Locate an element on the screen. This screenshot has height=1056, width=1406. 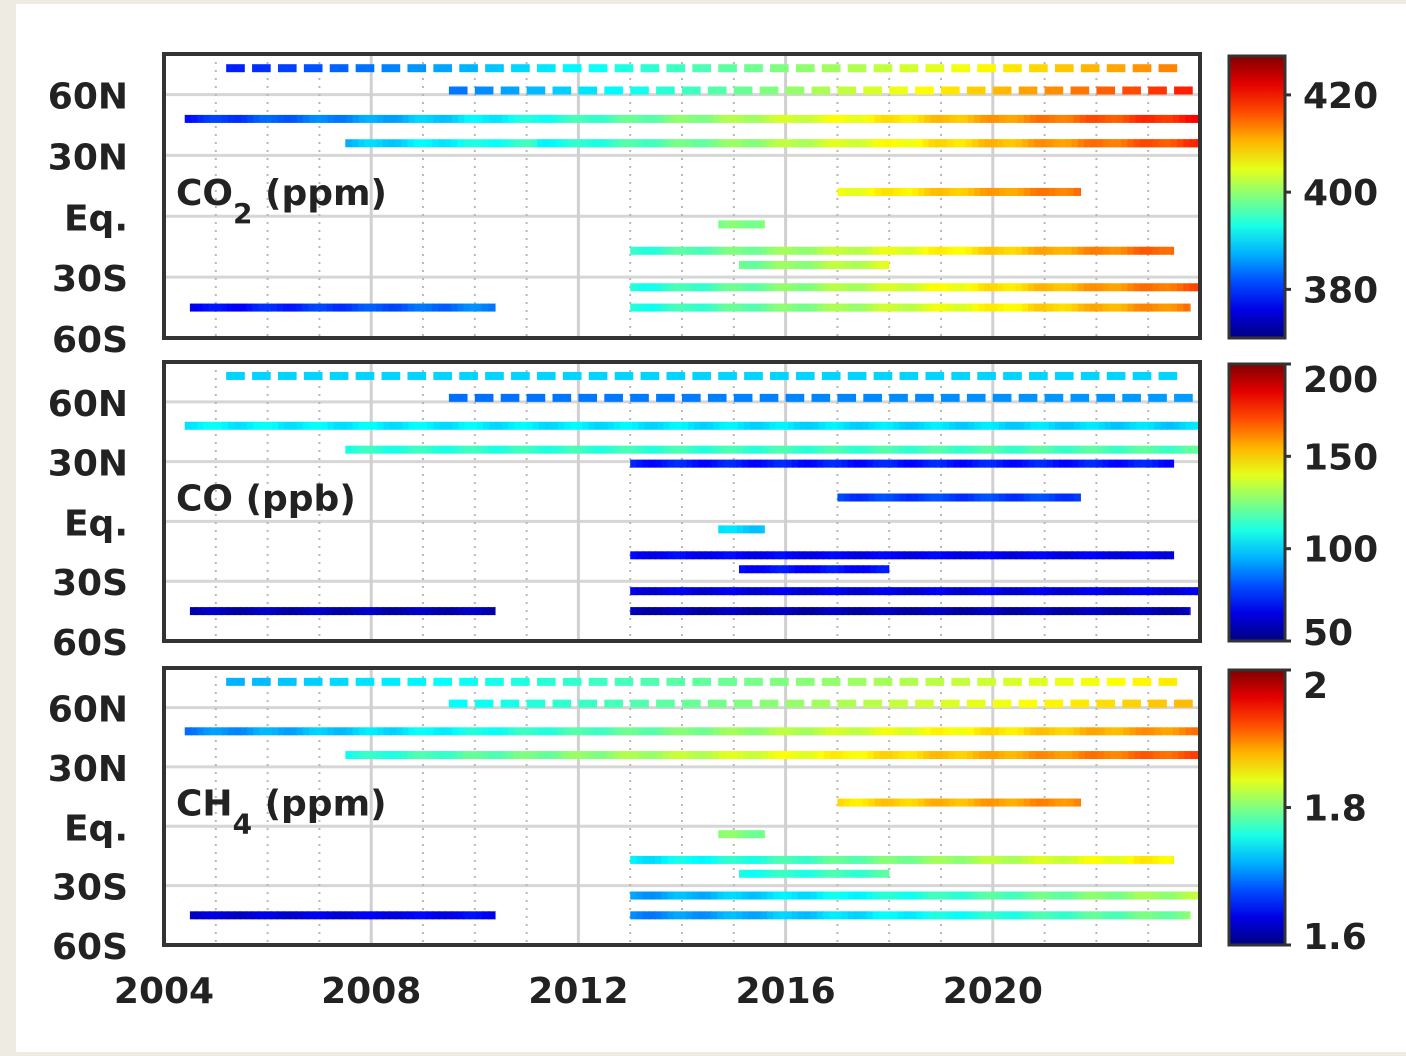
y-tick-label: 60S is located at coordinates (90, 340).